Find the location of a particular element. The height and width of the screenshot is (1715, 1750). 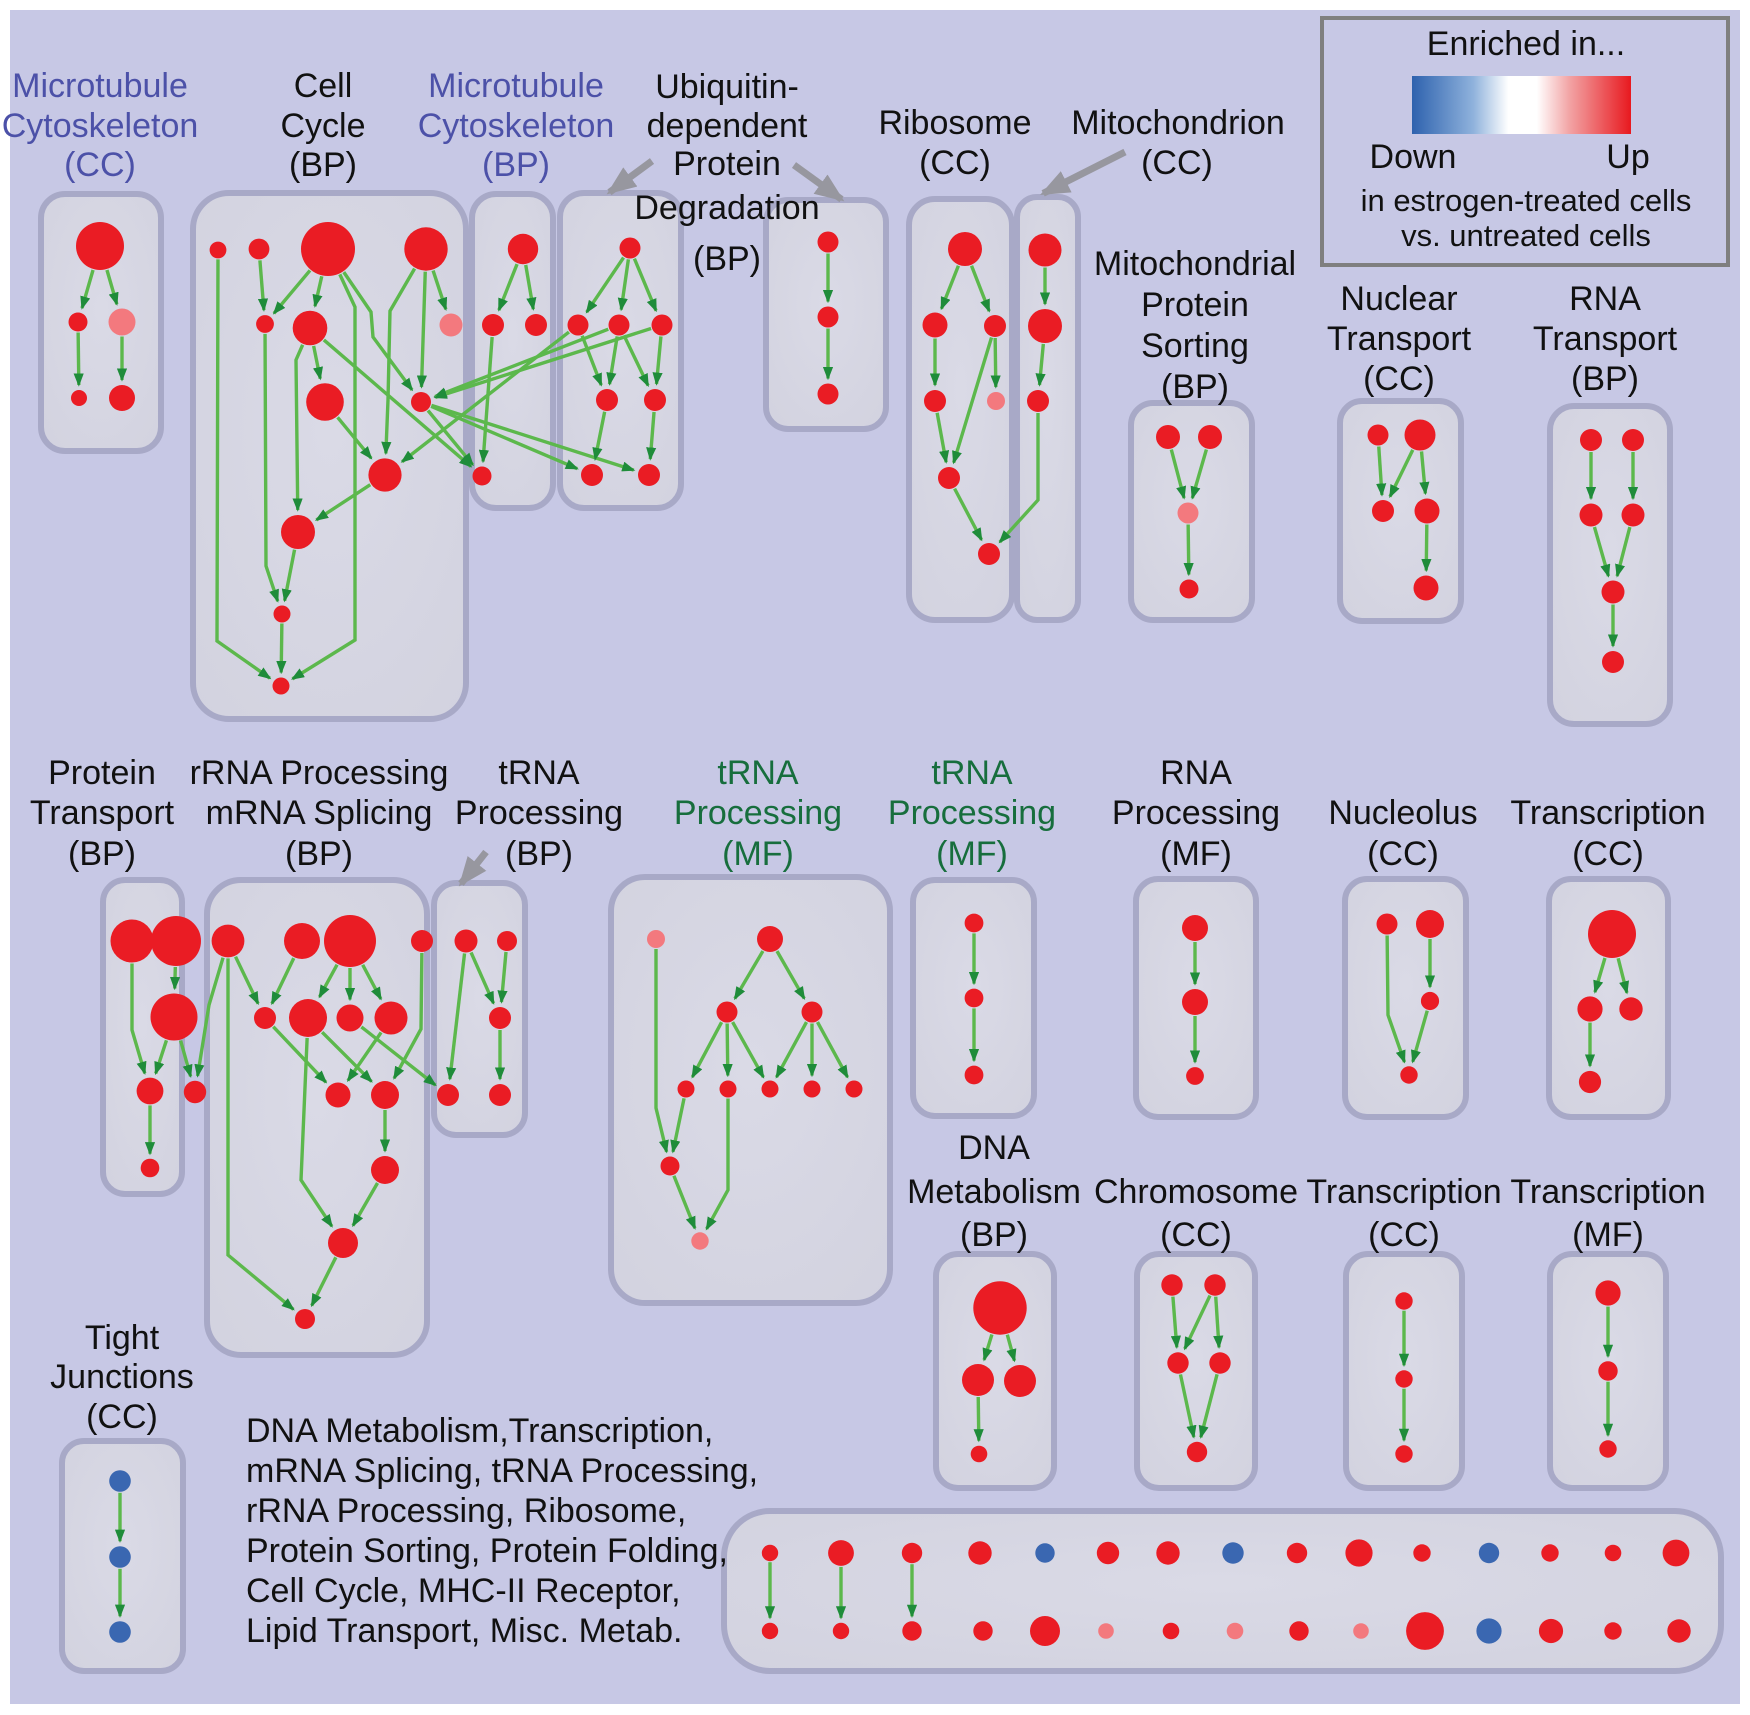

svg-text: Down is located at coordinates (1413, 157).